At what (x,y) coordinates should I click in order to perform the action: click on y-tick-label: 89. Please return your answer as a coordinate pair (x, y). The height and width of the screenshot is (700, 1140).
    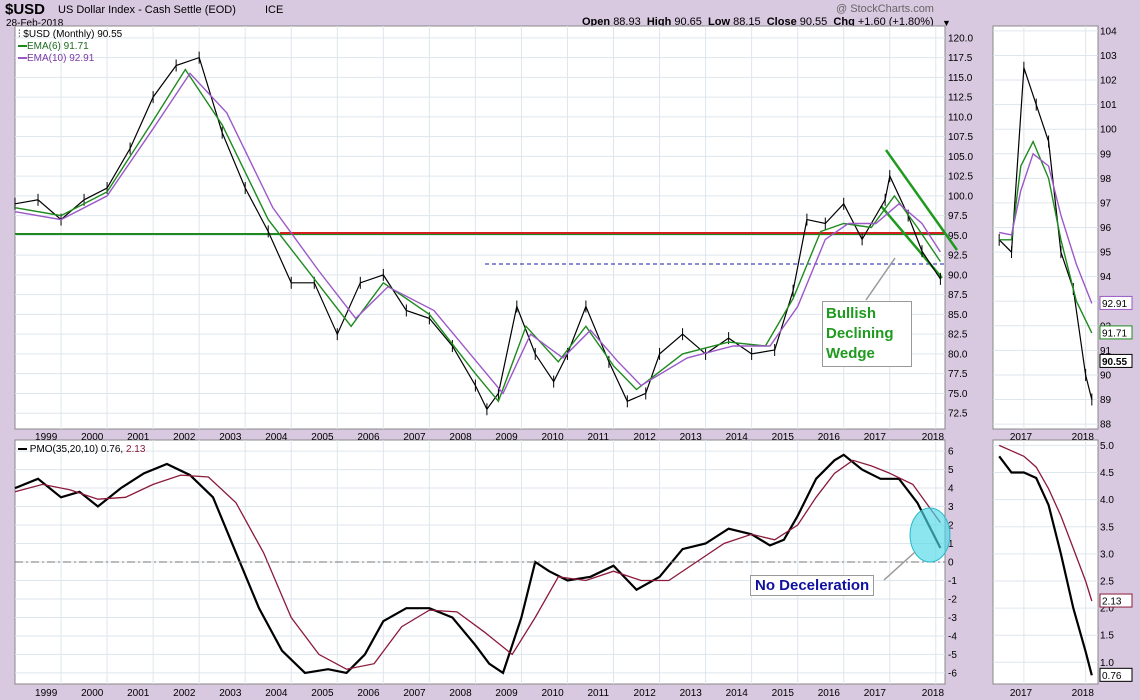
    Looking at the image, I should click on (1106, 400).